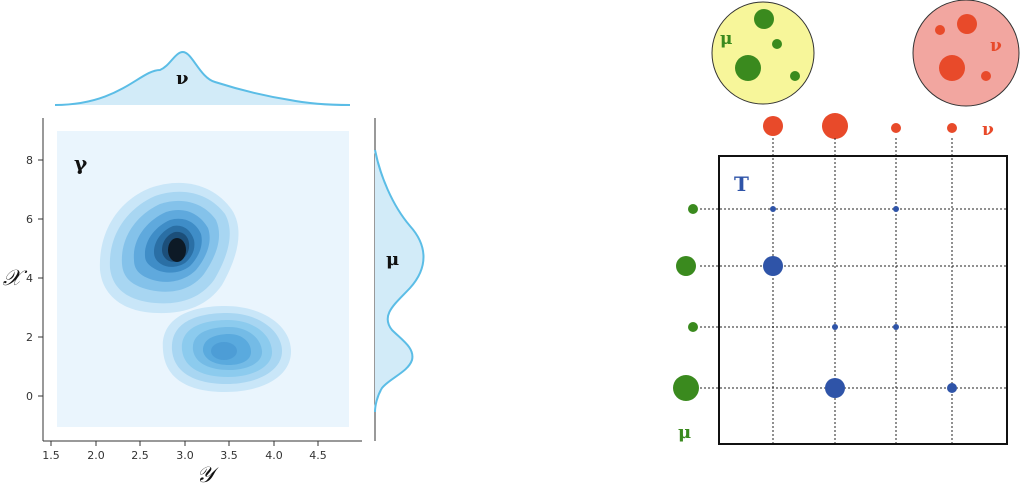 This screenshot has width=1024, height=487. I want to click on x-tick-label: 3.5, so click(229, 455).